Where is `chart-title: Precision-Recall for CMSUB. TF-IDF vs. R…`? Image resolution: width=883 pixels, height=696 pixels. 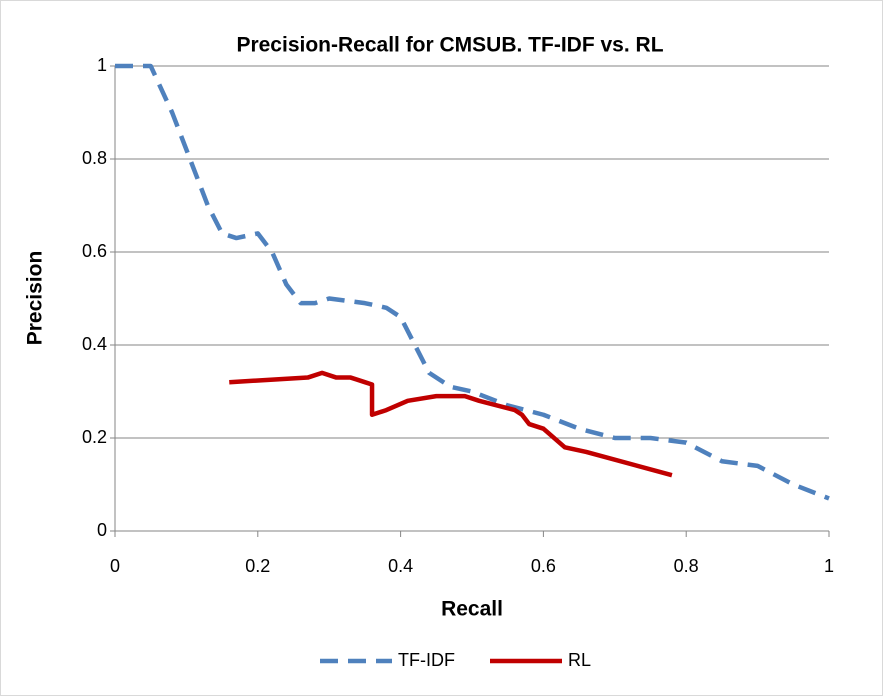
chart-title: Precision-Recall for CMSUB. TF-IDF vs. R… is located at coordinates (449, 45).